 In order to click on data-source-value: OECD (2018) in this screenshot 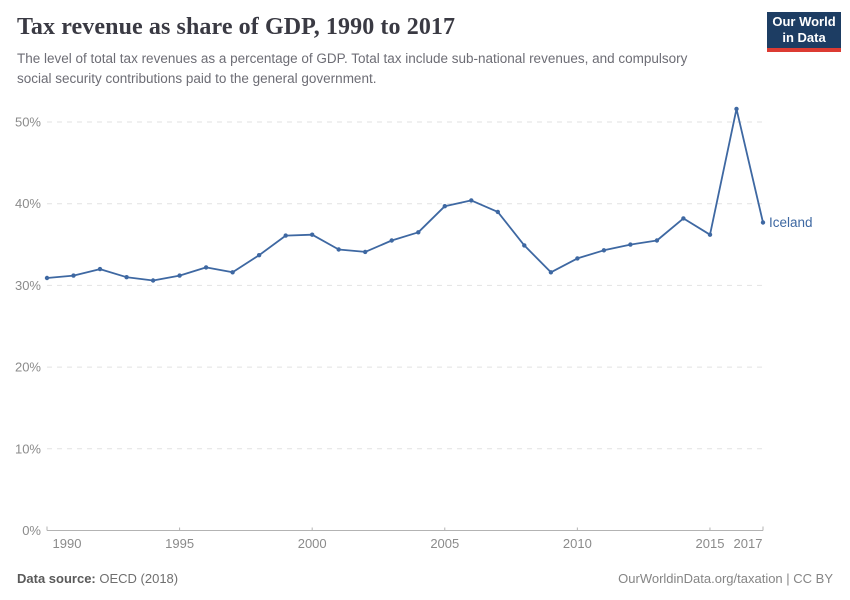, I will do `click(137, 578)`.